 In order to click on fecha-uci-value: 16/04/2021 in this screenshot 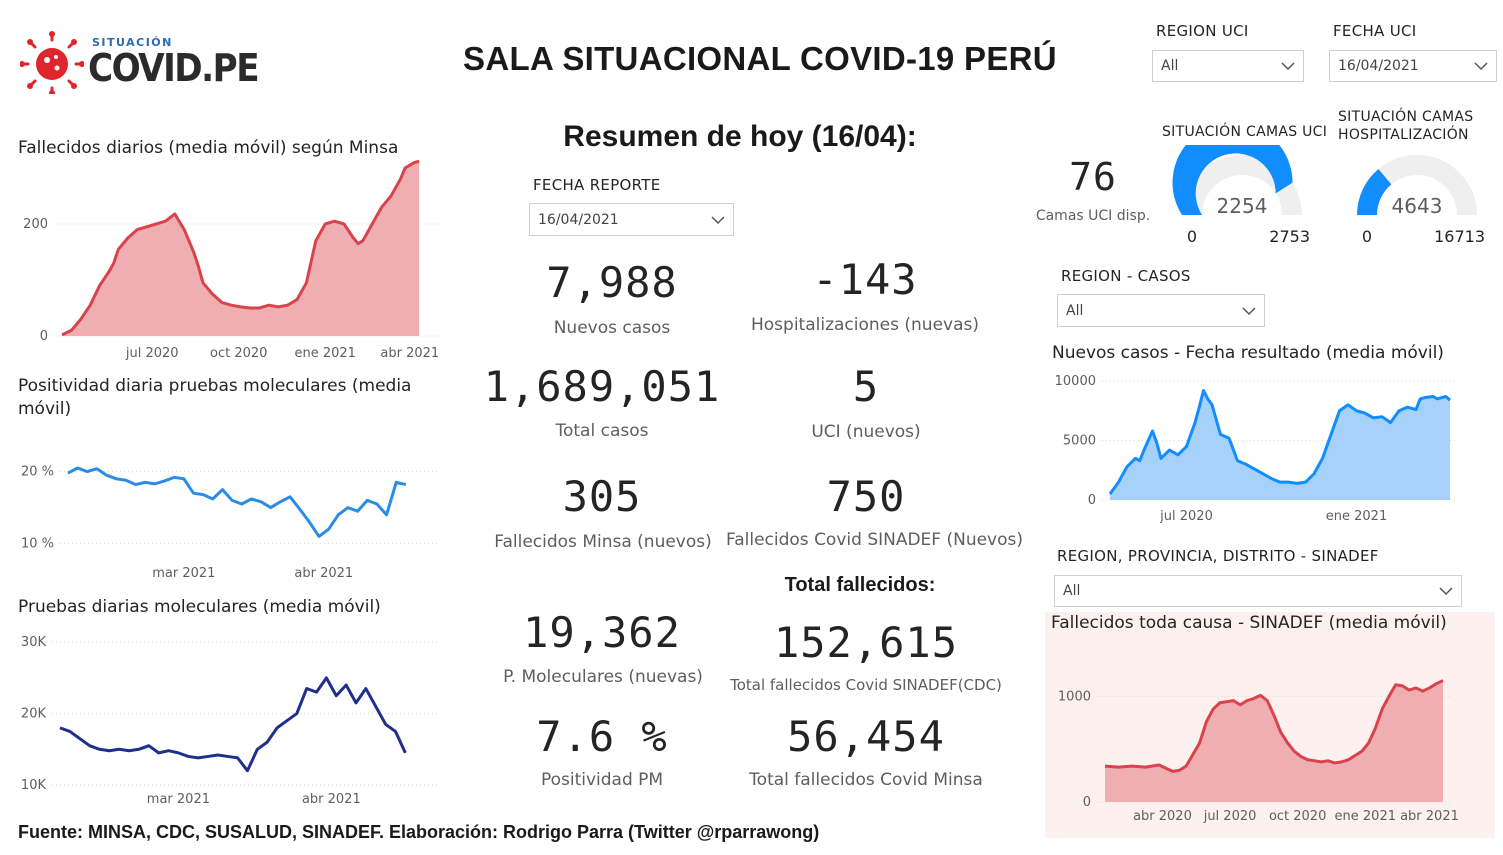, I will do `click(1378, 66)`.